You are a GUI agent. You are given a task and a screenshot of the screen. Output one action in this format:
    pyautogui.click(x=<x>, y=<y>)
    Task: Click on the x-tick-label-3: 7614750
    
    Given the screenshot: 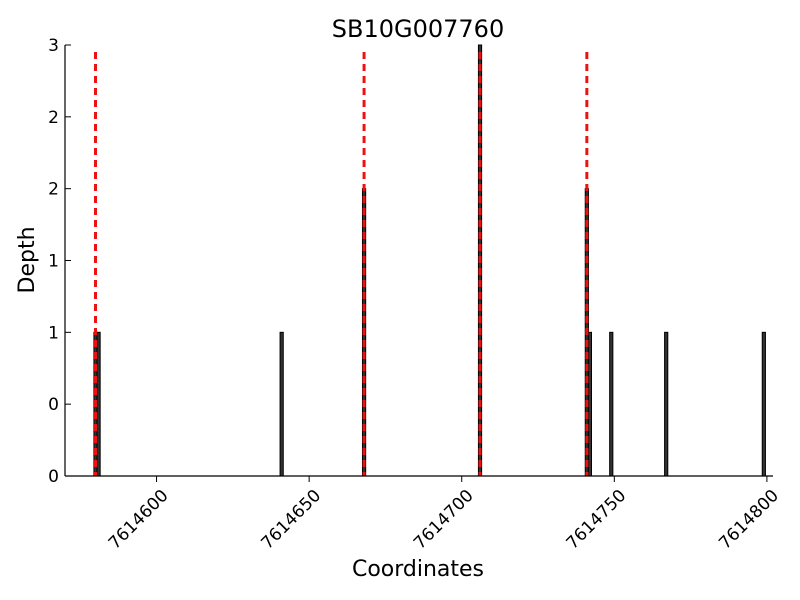 What is the action you would take?
    pyautogui.click(x=597, y=520)
    